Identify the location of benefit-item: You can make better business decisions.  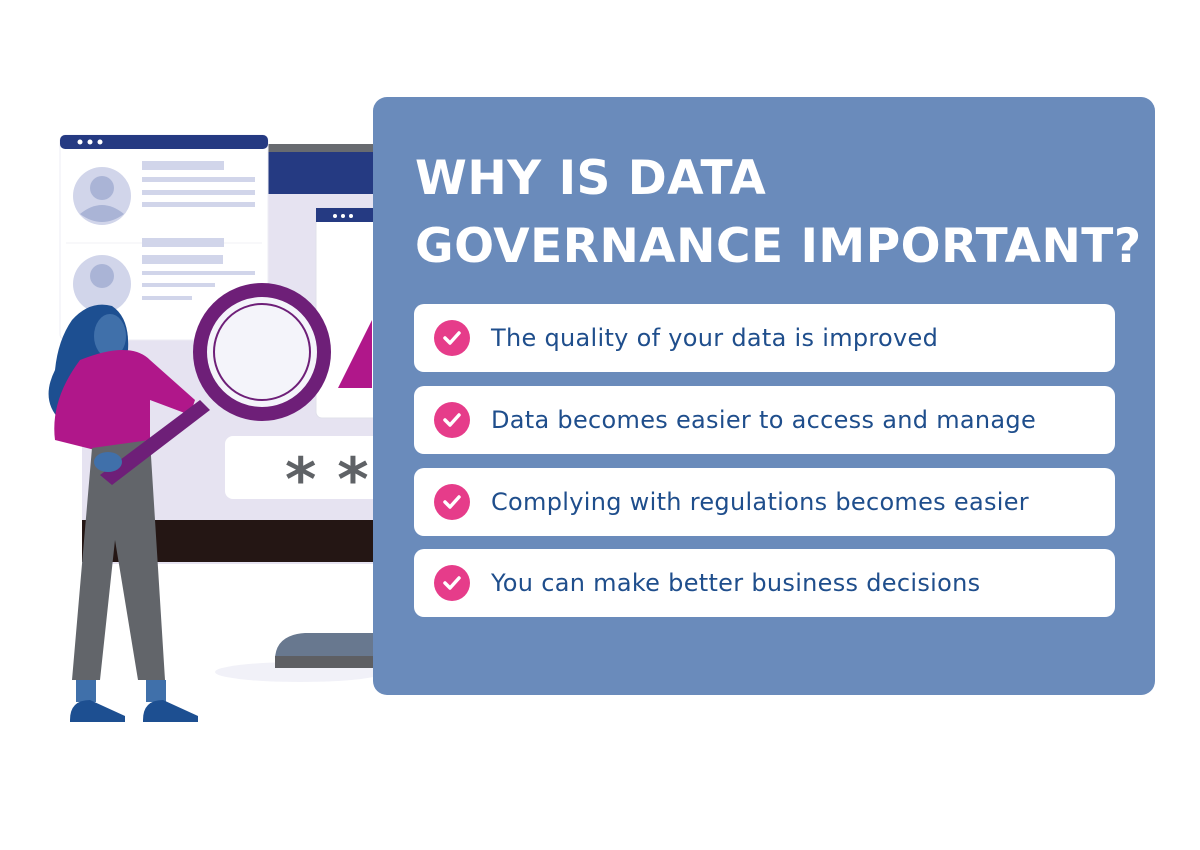
(764, 583).